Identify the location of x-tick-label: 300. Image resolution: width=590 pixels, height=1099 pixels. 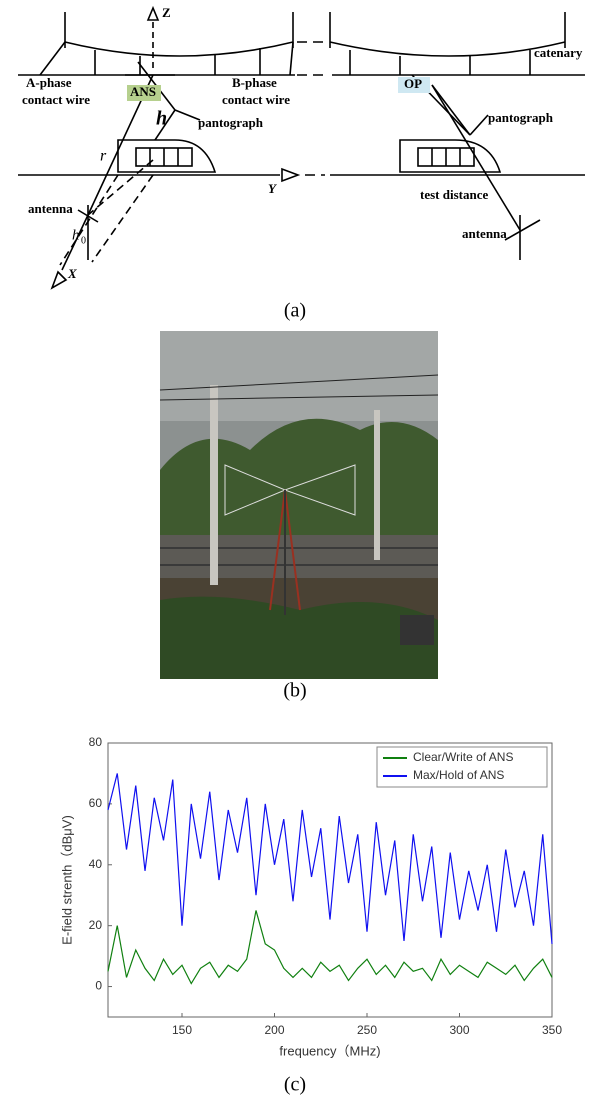
(459, 1030).